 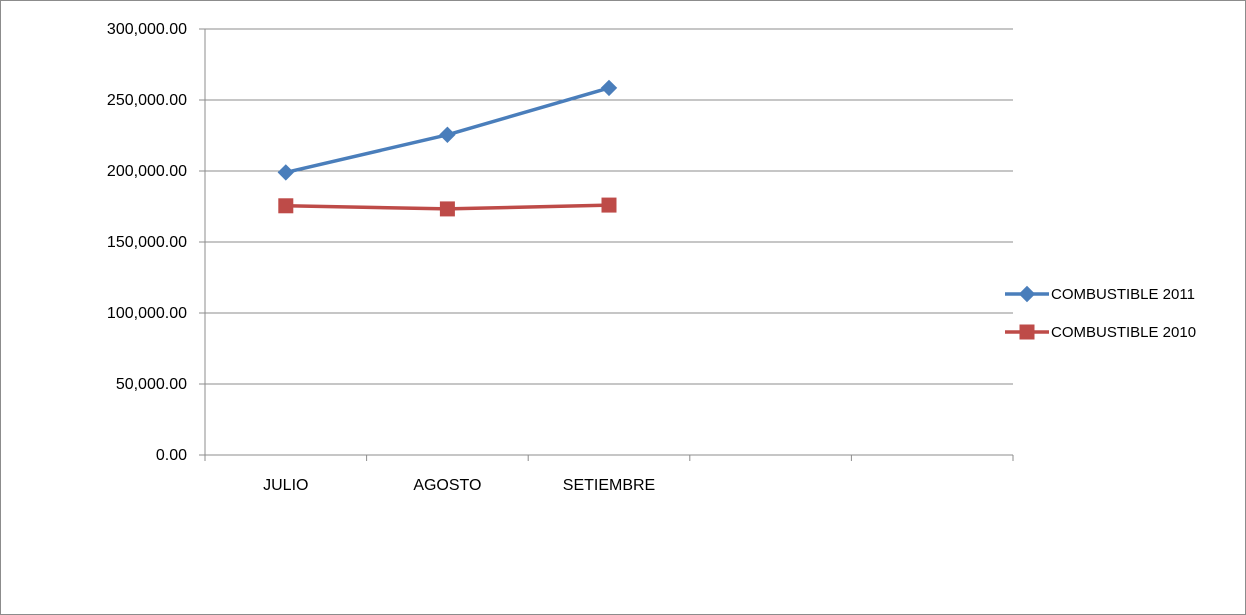 What do you see at coordinates (609, 485) in the screenshot?
I see `x-tick-label: SETIEMBRE` at bounding box center [609, 485].